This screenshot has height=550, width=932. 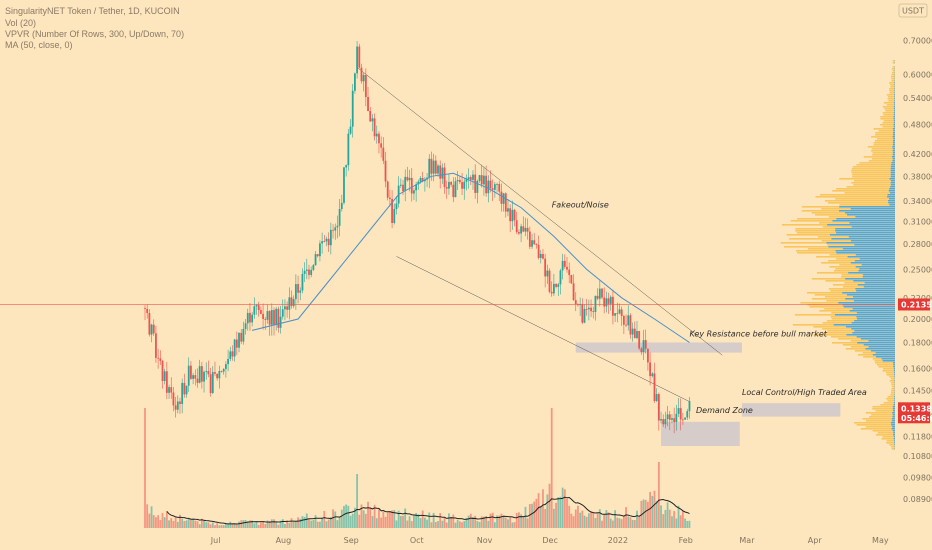 I want to click on currency-badge: USDT, so click(x=913, y=10).